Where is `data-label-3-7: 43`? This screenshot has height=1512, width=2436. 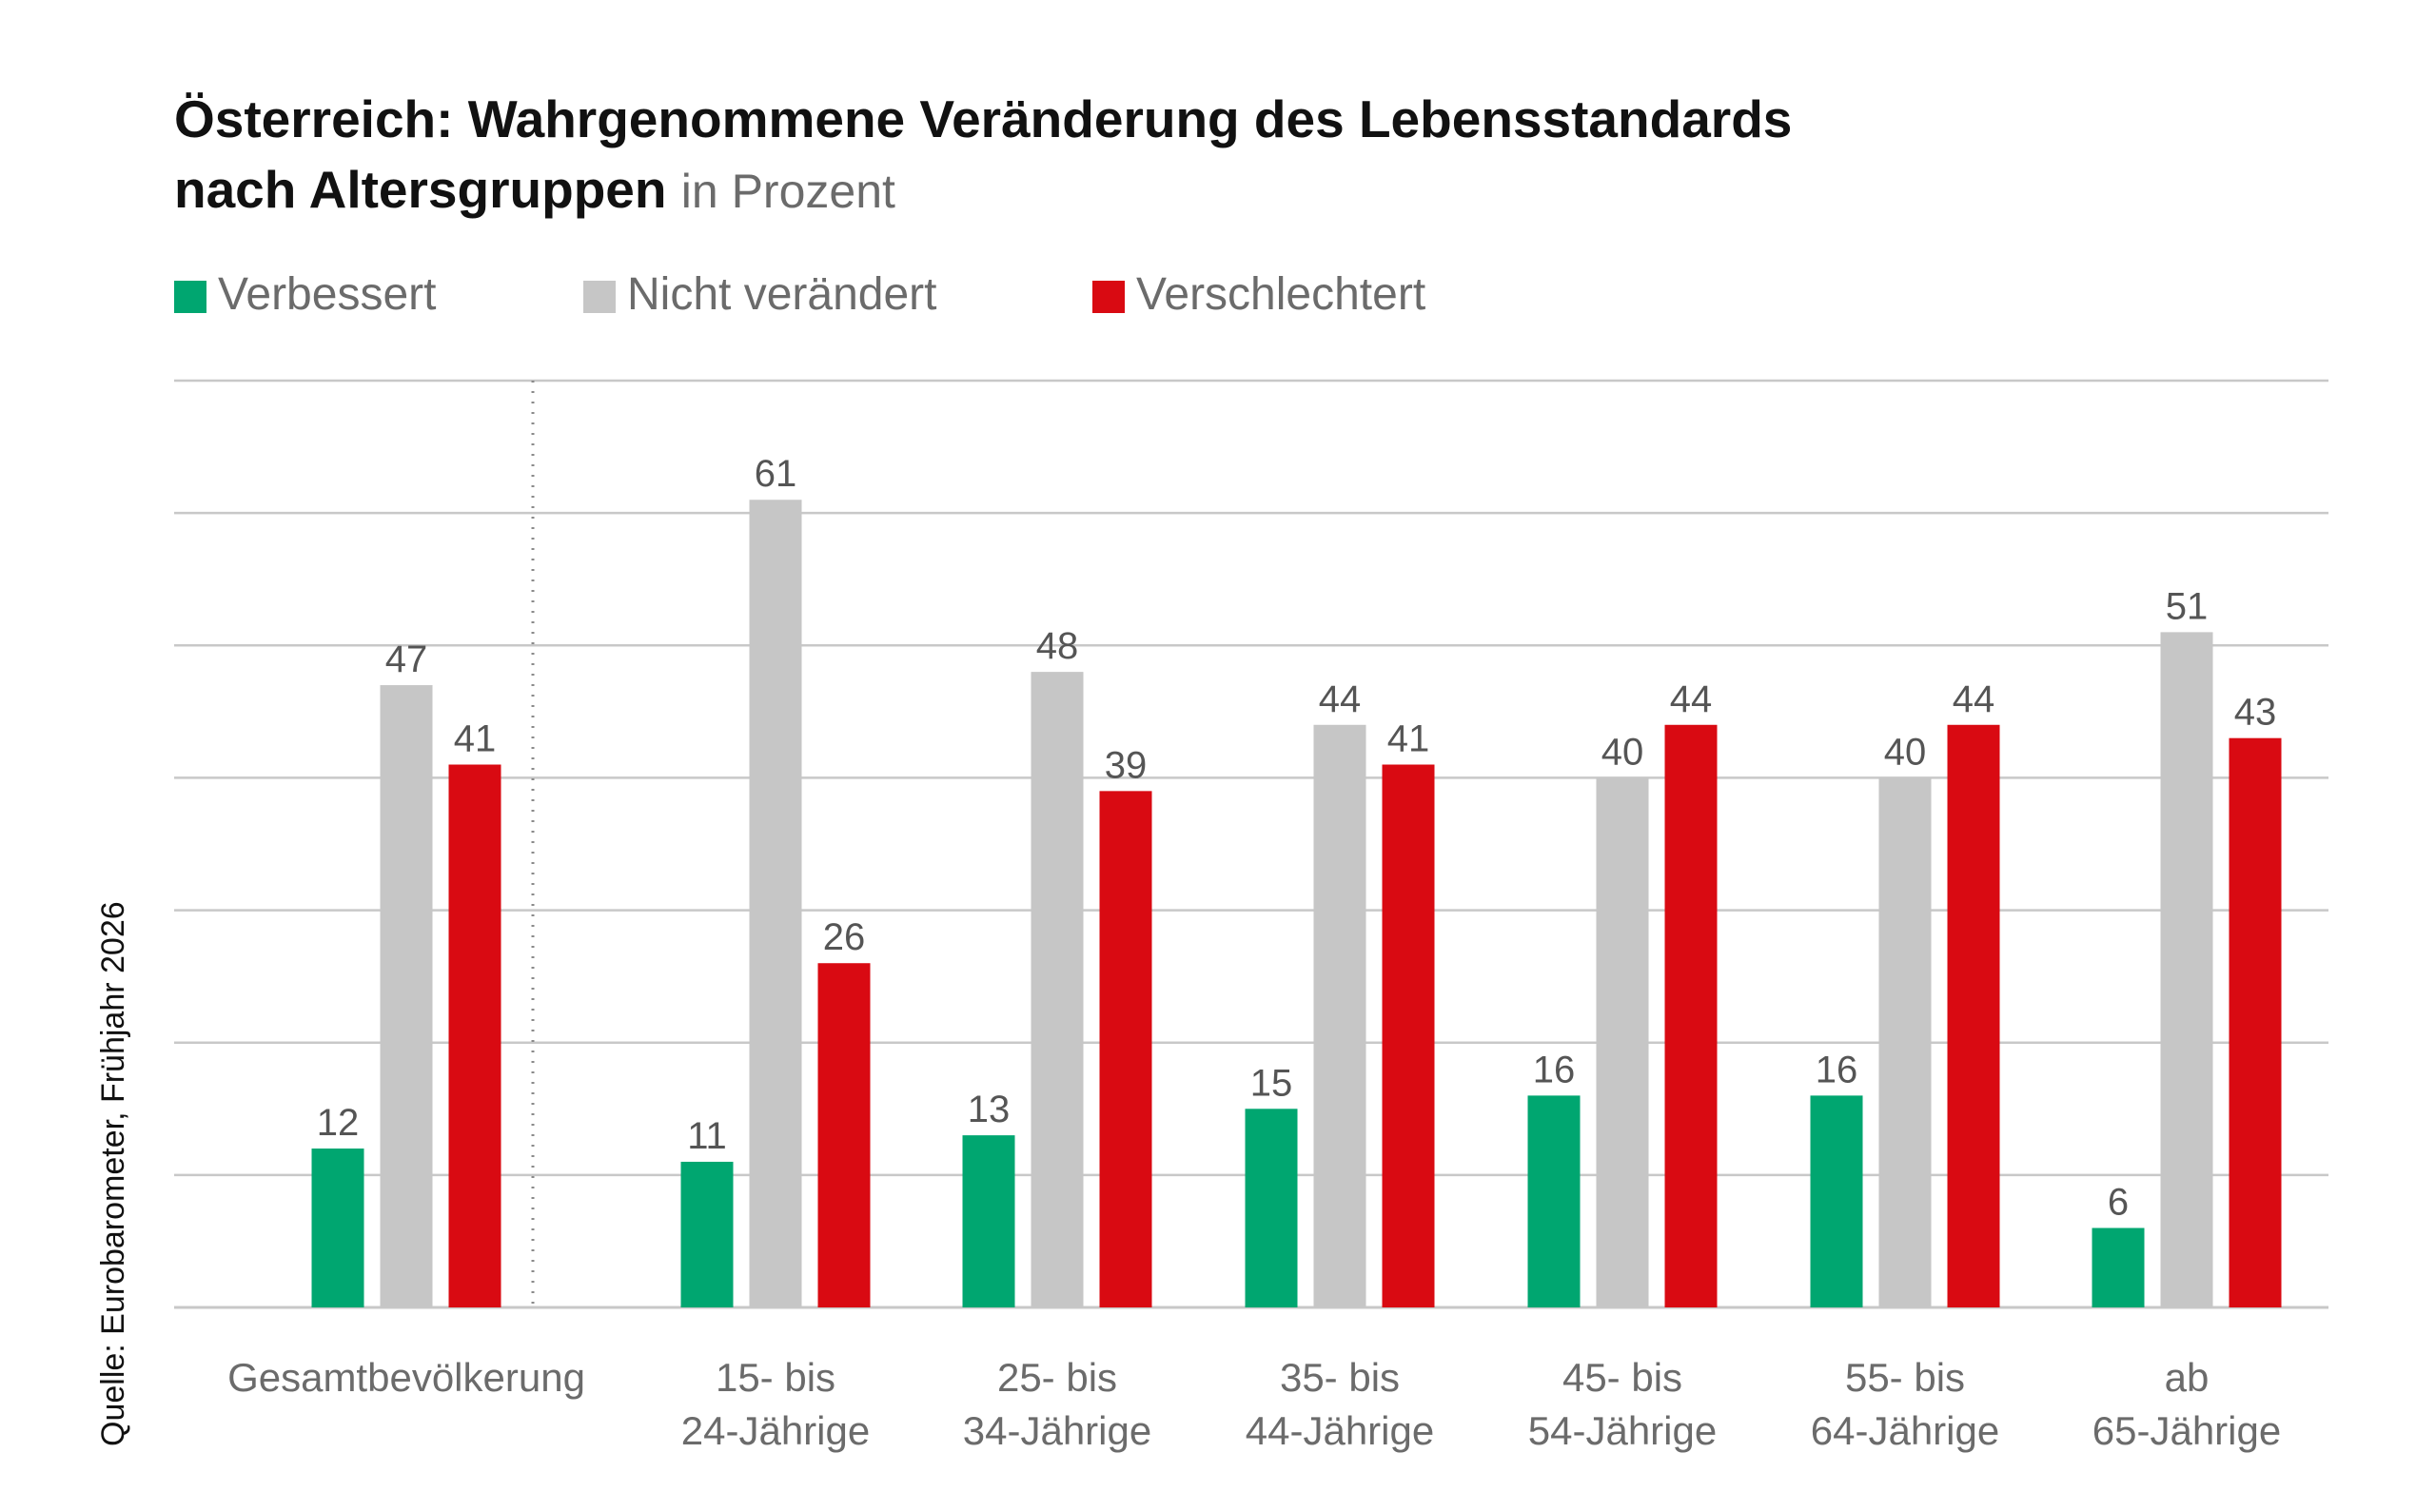 data-label-3-7: 43 is located at coordinates (2255, 713).